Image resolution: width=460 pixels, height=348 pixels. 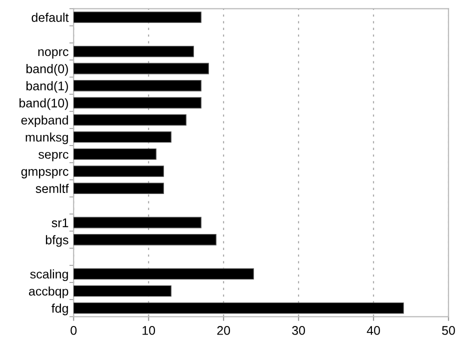 What do you see at coordinates (47, 70) in the screenshot?
I see `y-tick-label: band(0)` at bounding box center [47, 70].